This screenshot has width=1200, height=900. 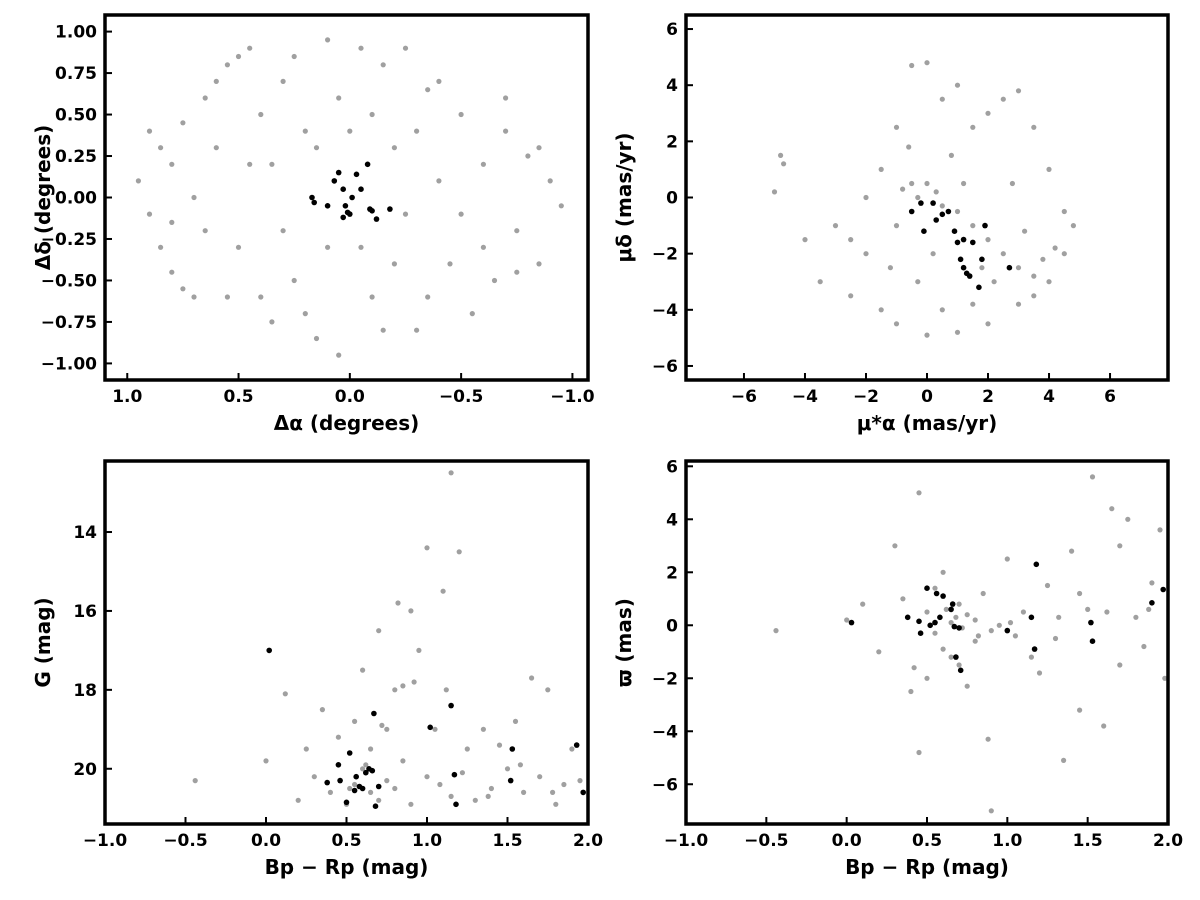 What do you see at coordinates (76, 116) in the screenshot?
I see `y-tick-label: 0.50` at bounding box center [76, 116].